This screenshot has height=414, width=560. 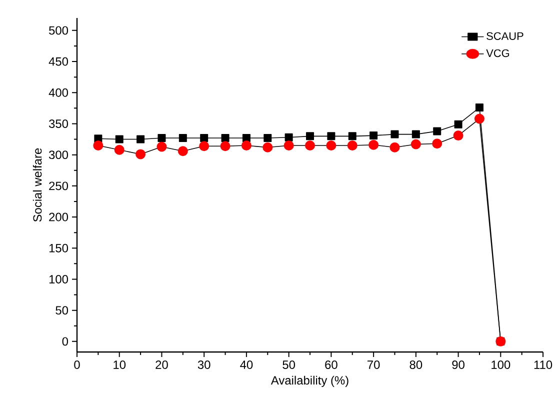 What do you see at coordinates (58, 155) in the screenshot?
I see `y-tick-label: 300` at bounding box center [58, 155].